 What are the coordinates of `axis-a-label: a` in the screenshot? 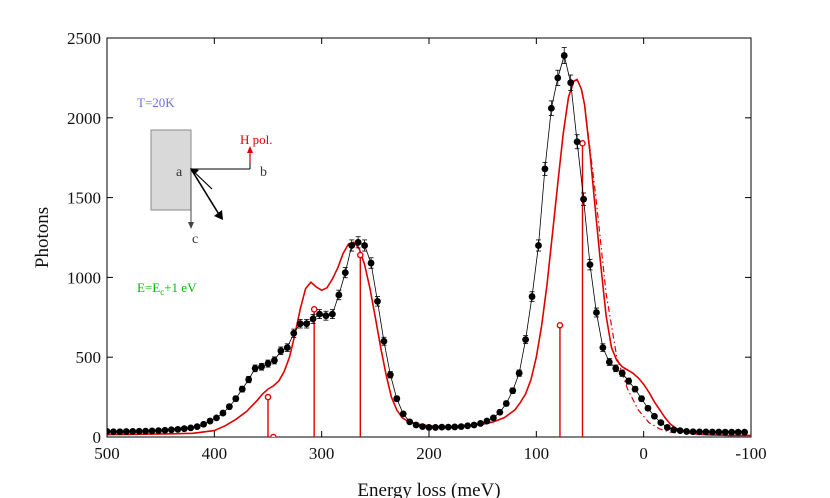 It's located at (179, 172).